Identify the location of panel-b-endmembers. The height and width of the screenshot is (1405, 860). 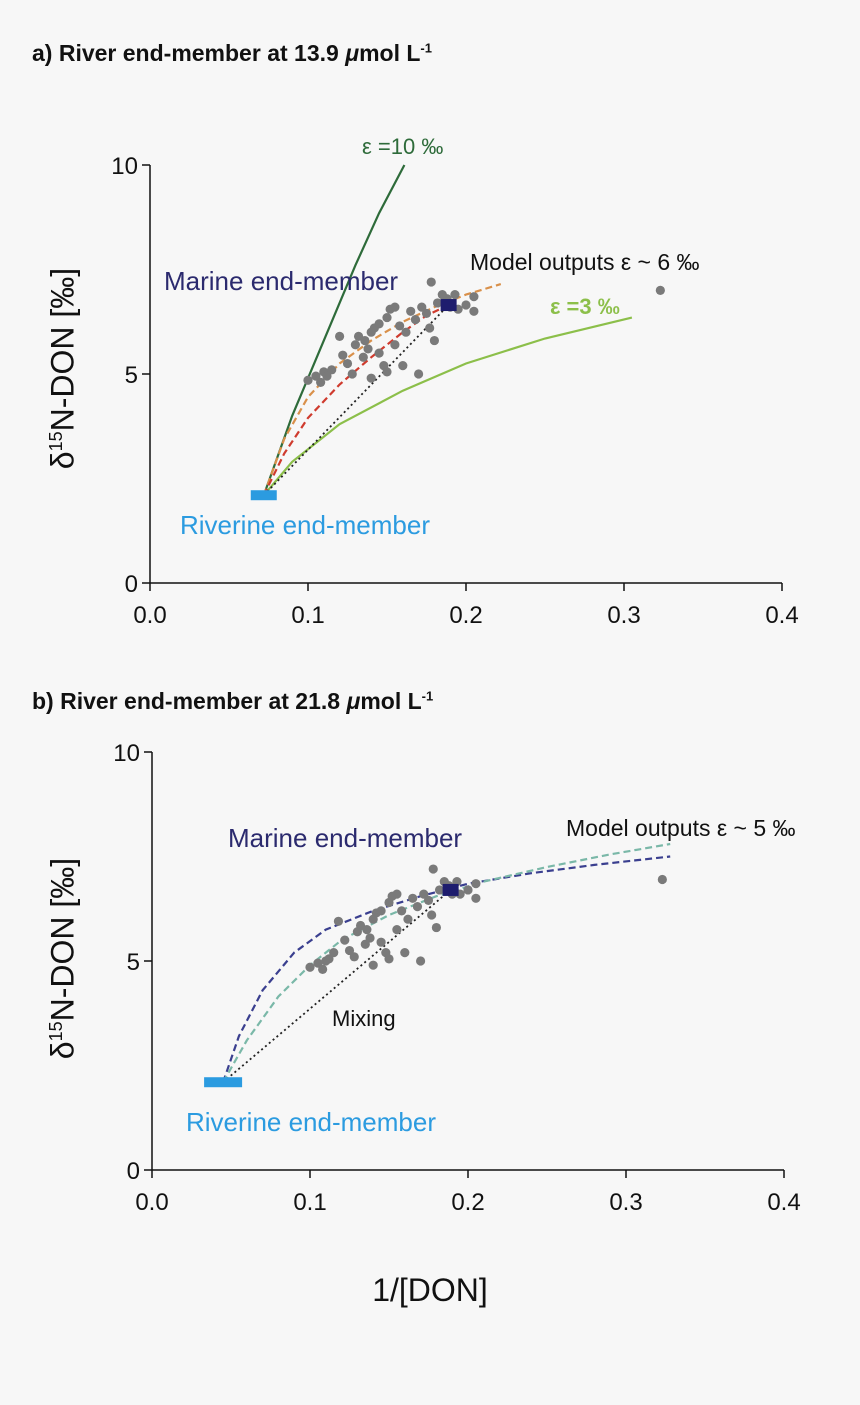
(331, 985).